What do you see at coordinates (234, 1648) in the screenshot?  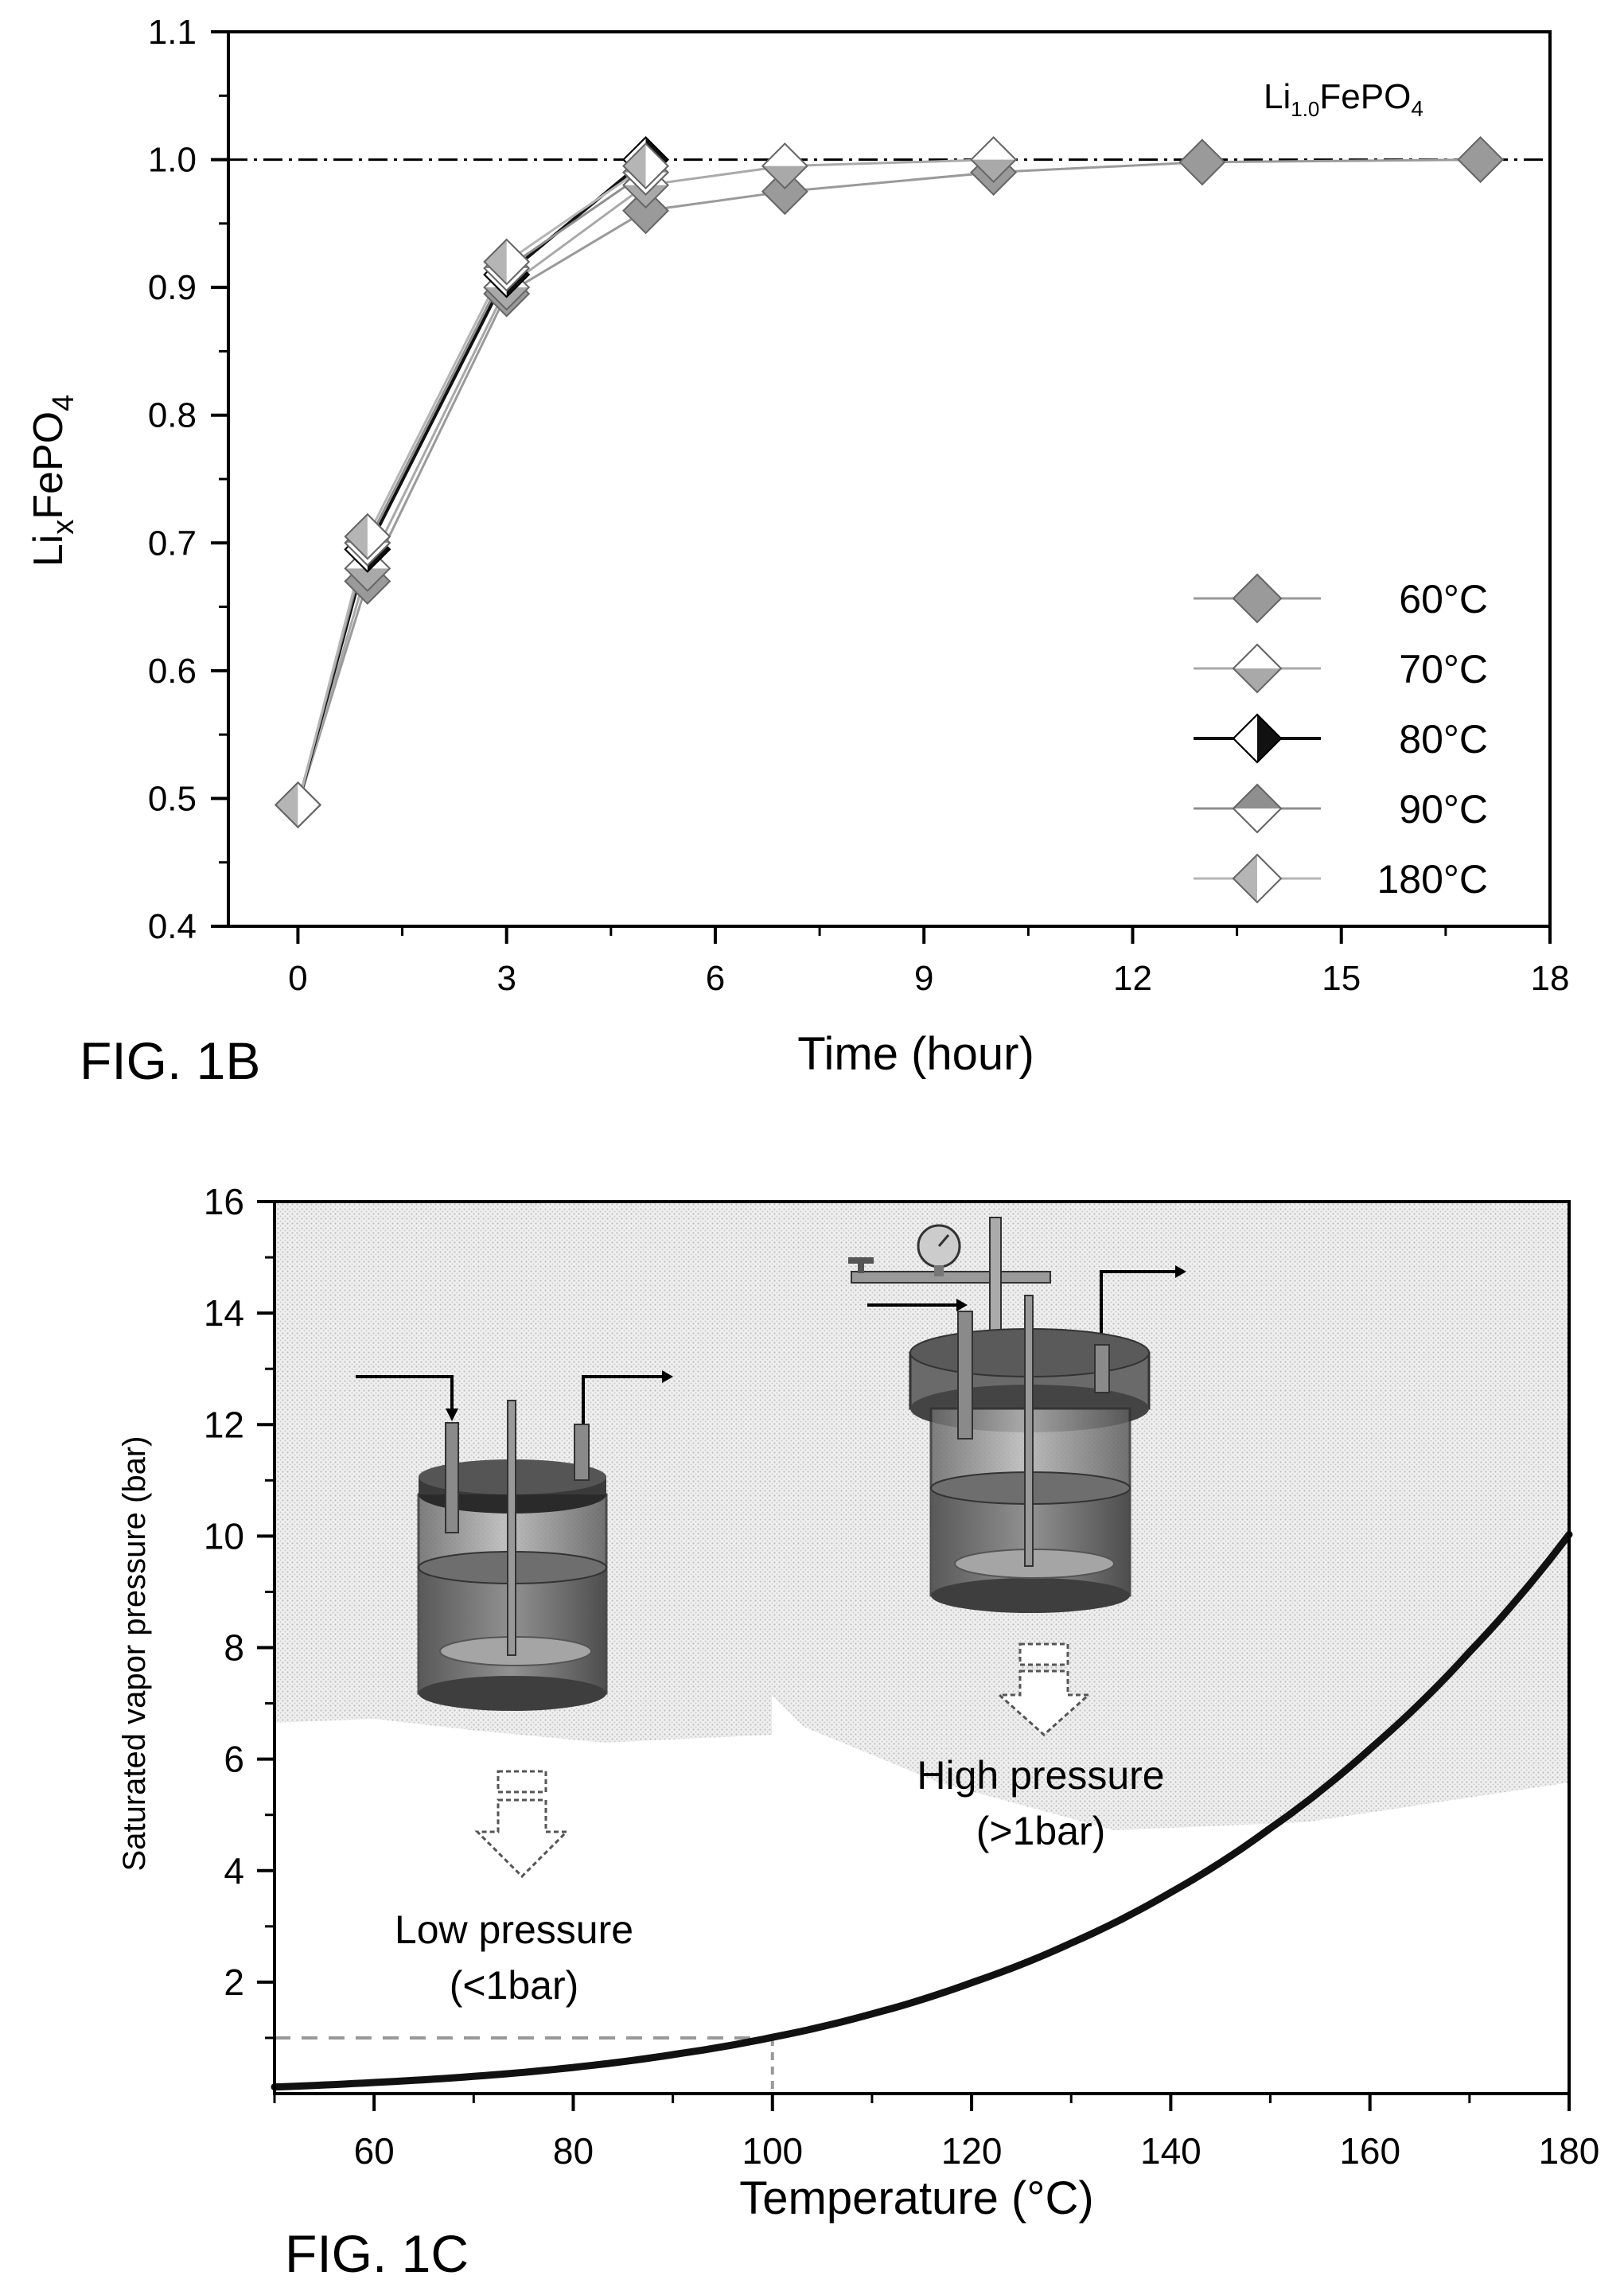 I see `y-tick-label: 8` at bounding box center [234, 1648].